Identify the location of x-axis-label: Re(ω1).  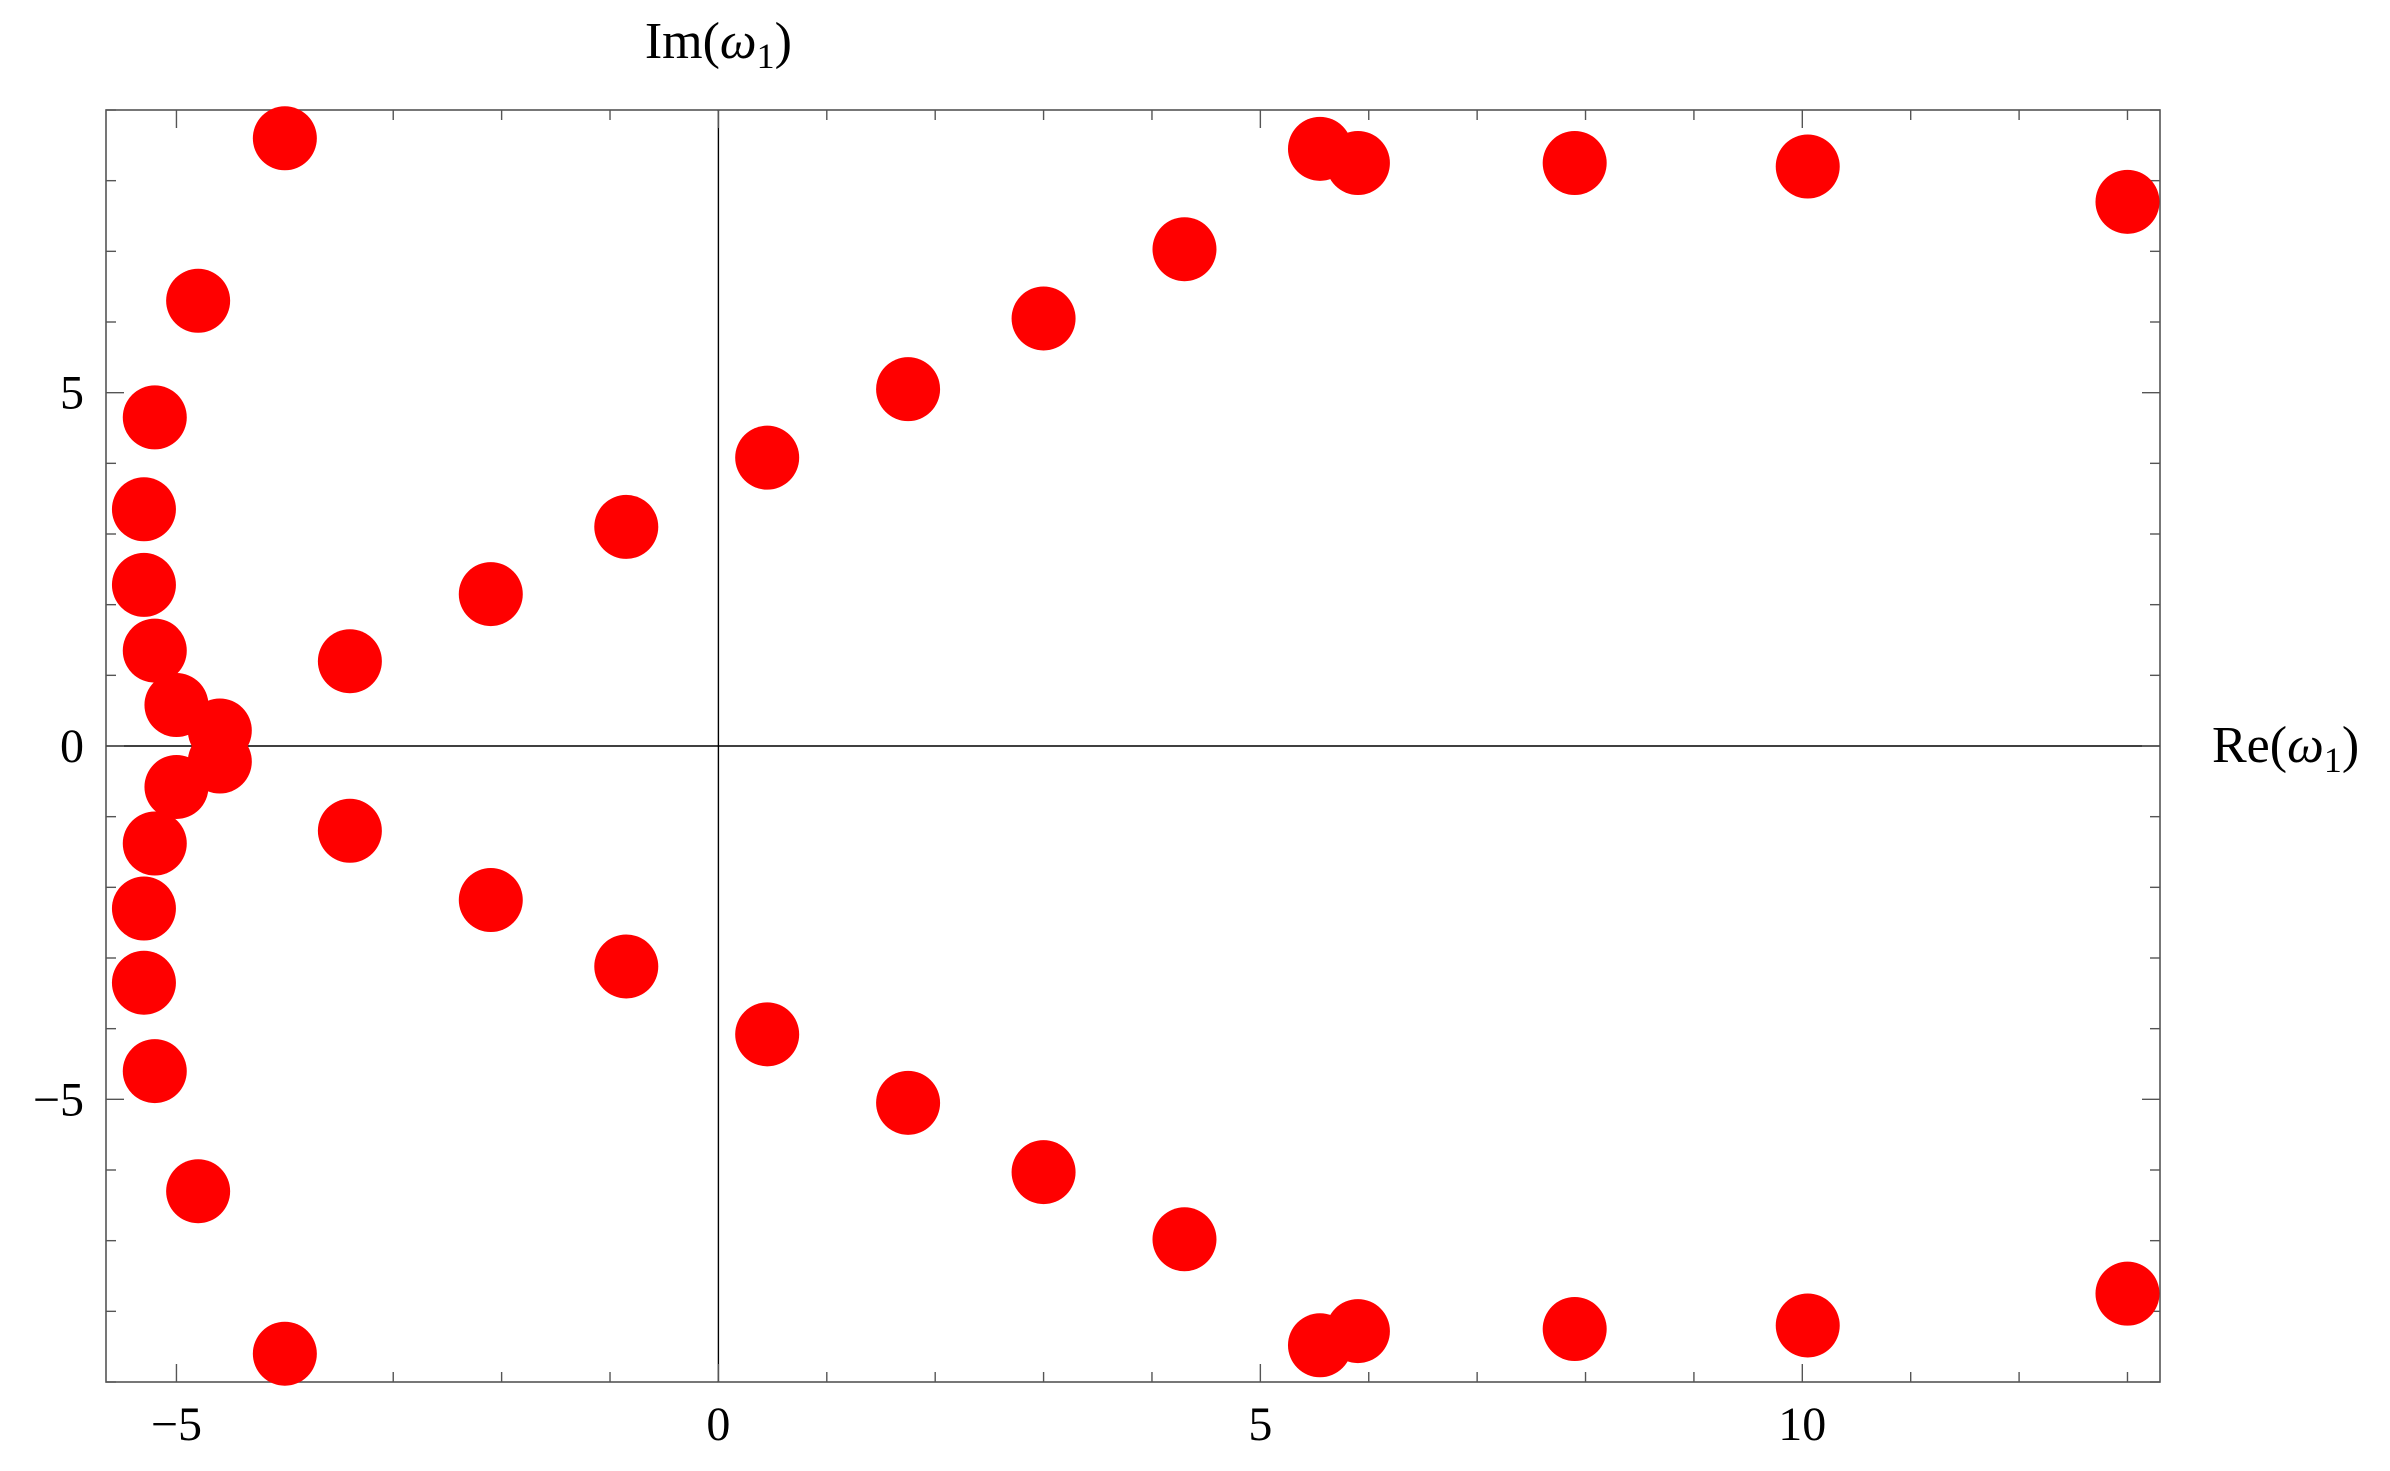
(2285, 748).